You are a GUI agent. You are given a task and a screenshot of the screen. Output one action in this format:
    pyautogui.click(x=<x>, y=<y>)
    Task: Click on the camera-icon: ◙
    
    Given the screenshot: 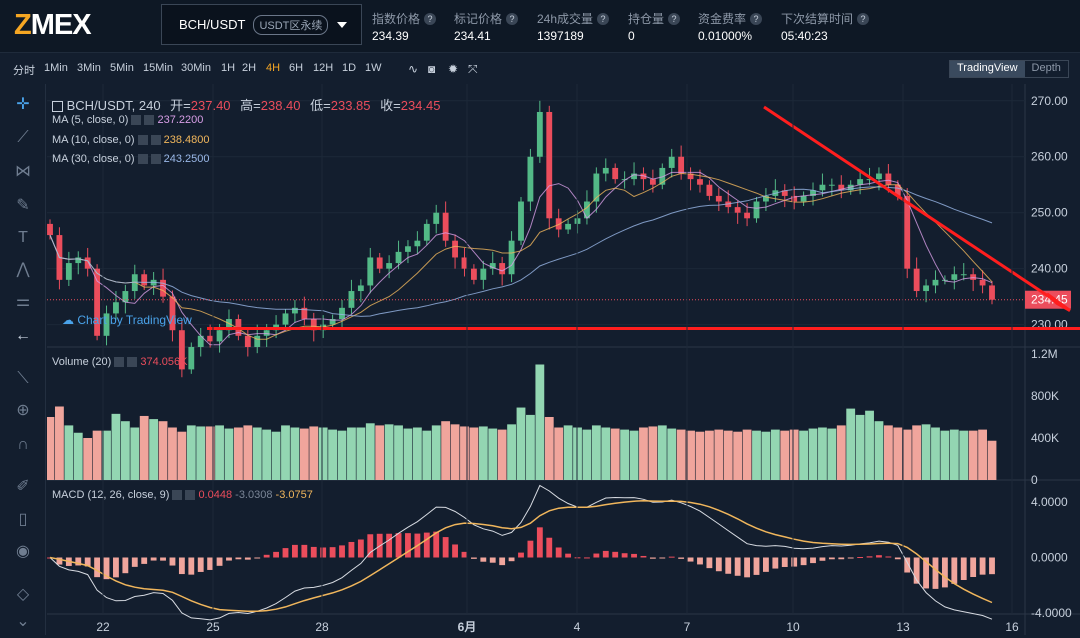 What is the action you would take?
    pyautogui.click(x=432, y=69)
    